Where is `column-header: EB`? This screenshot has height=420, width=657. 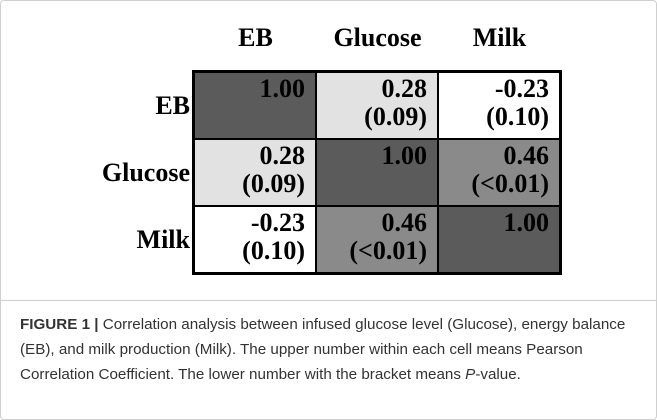 column-header: EB is located at coordinates (255, 37).